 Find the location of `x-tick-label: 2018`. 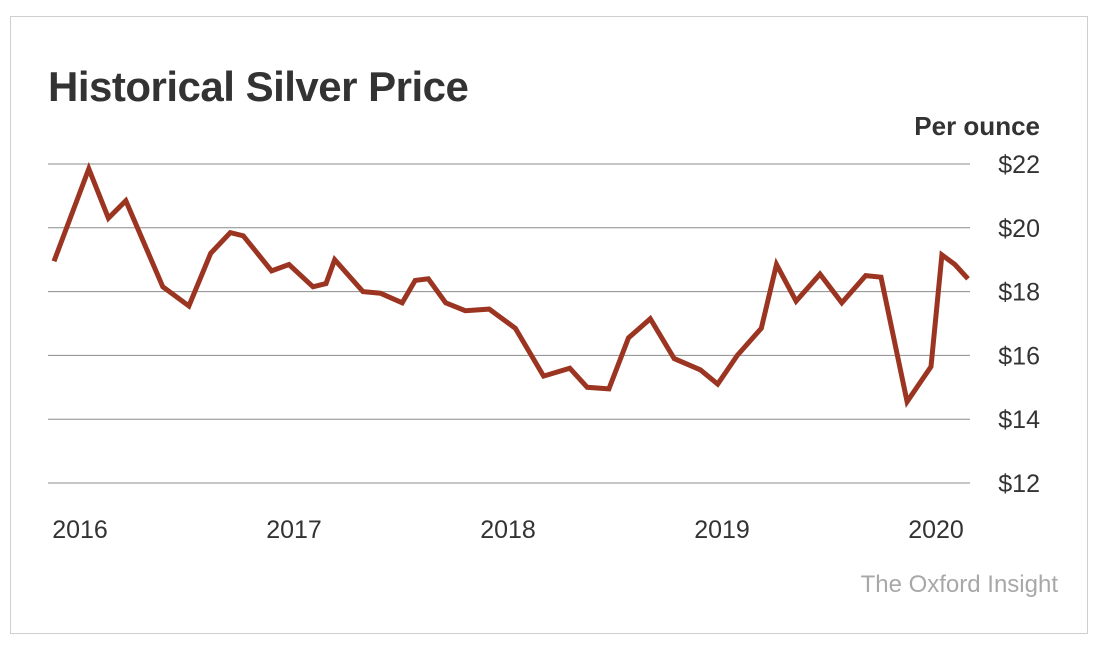

x-tick-label: 2018 is located at coordinates (508, 530).